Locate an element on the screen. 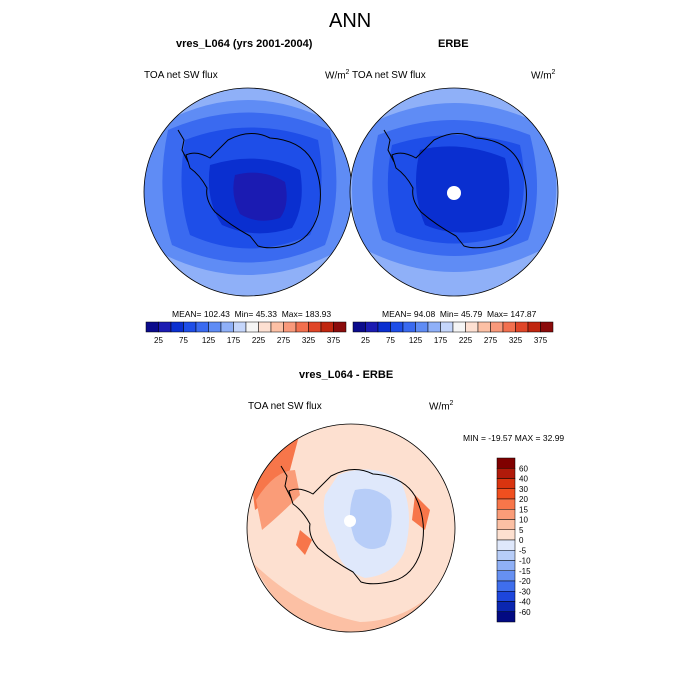  main-title: ANN is located at coordinates (350, 21).